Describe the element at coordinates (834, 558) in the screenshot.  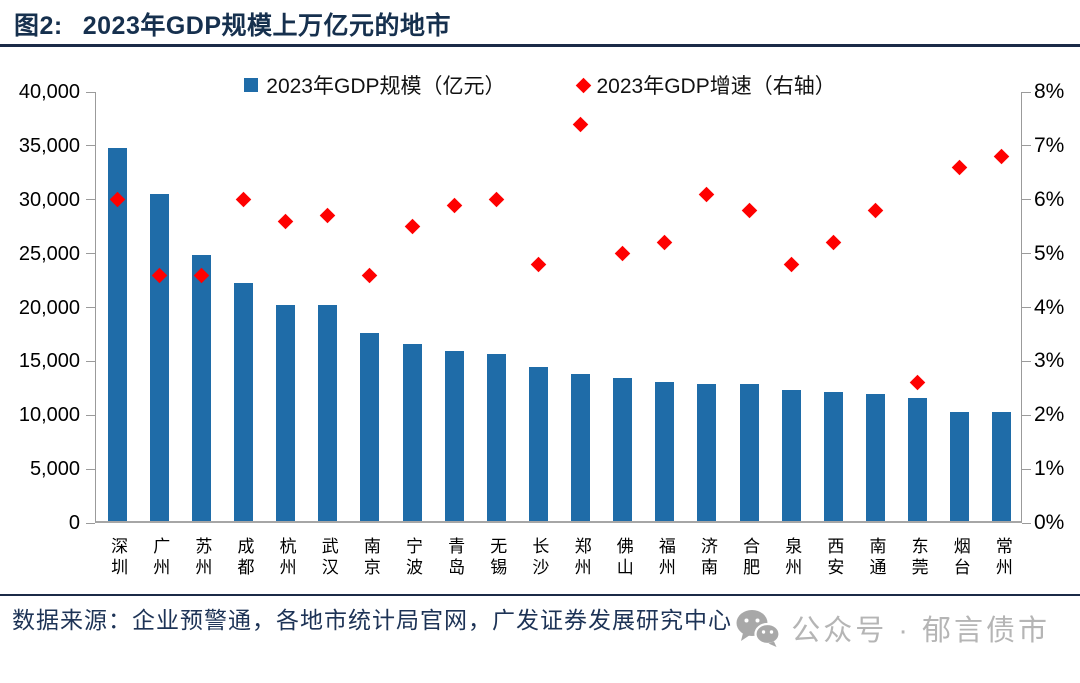
I see `x-tick-label-city: 西安` at that location.